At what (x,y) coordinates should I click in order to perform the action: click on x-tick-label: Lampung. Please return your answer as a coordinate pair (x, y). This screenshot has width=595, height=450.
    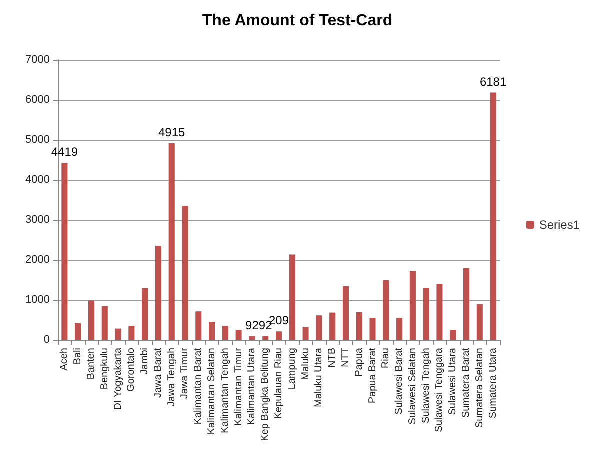
    Looking at the image, I should click on (292, 369).